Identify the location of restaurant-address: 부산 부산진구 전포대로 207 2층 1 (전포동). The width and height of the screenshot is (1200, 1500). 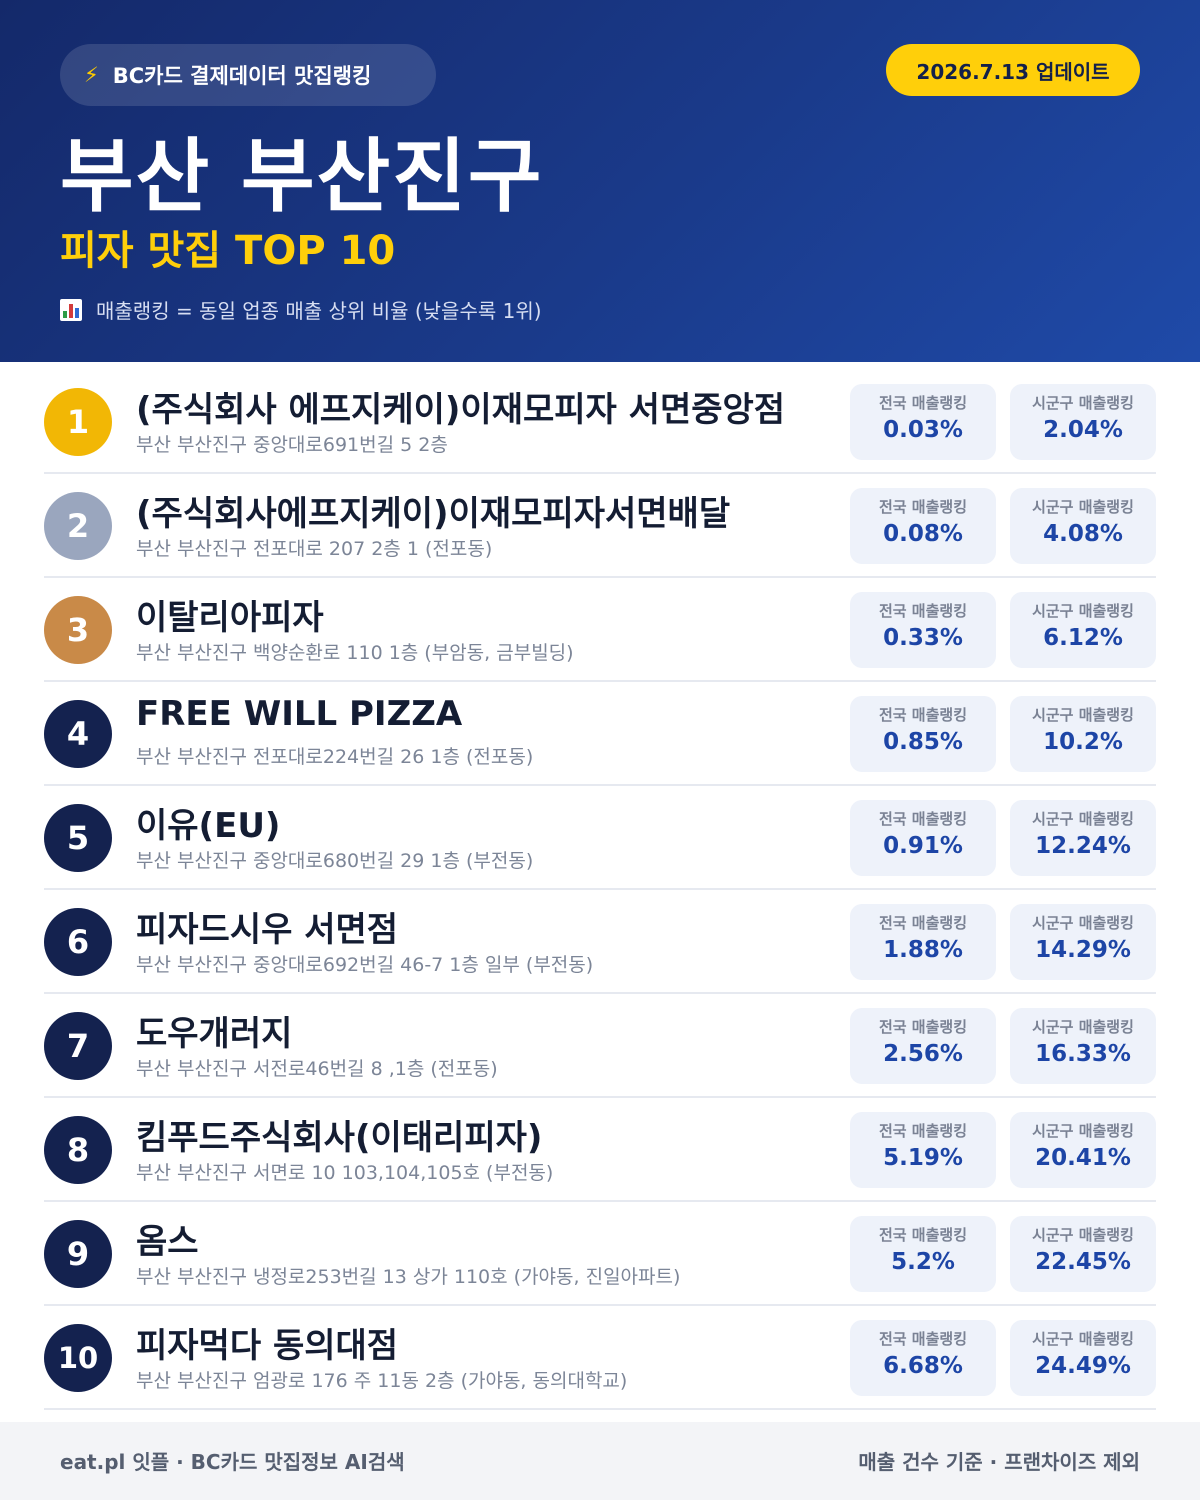
(314, 549).